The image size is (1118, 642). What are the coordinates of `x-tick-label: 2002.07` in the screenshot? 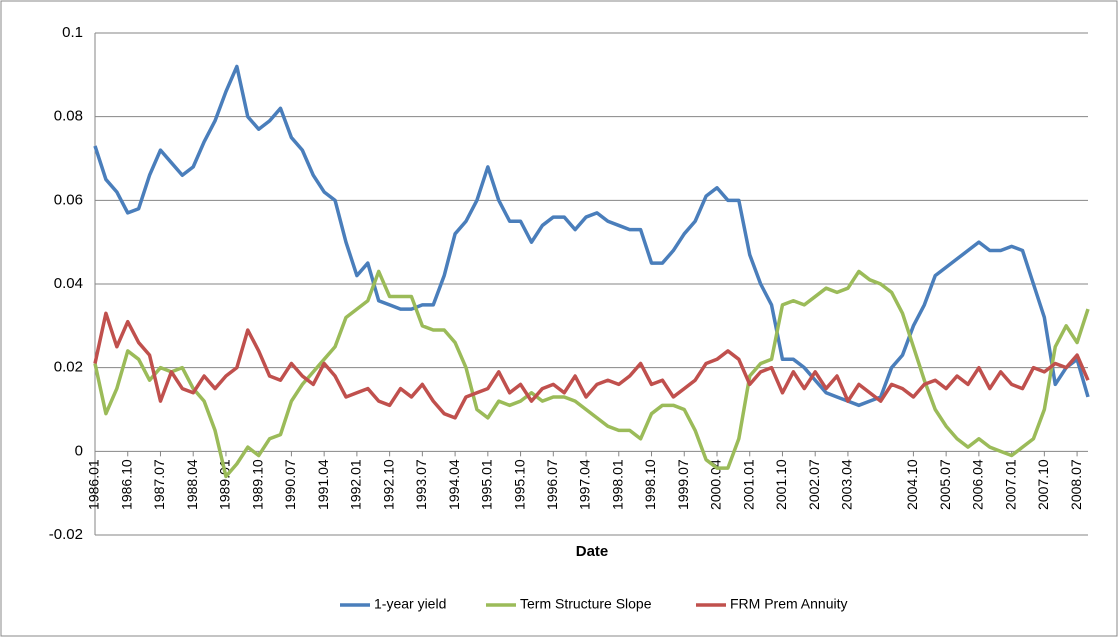 It's located at (814, 484).